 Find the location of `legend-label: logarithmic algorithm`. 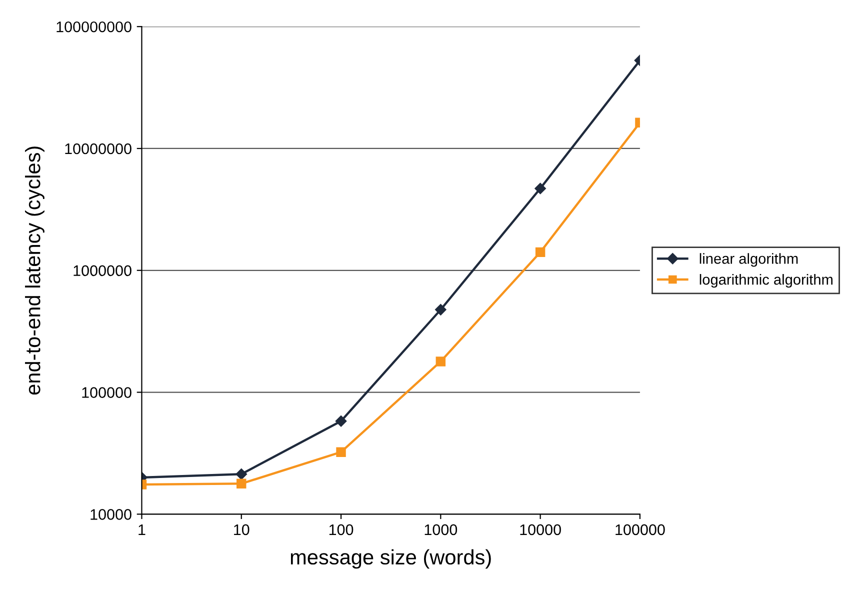

legend-label: logarithmic algorithm is located at coordinates (766, 281).